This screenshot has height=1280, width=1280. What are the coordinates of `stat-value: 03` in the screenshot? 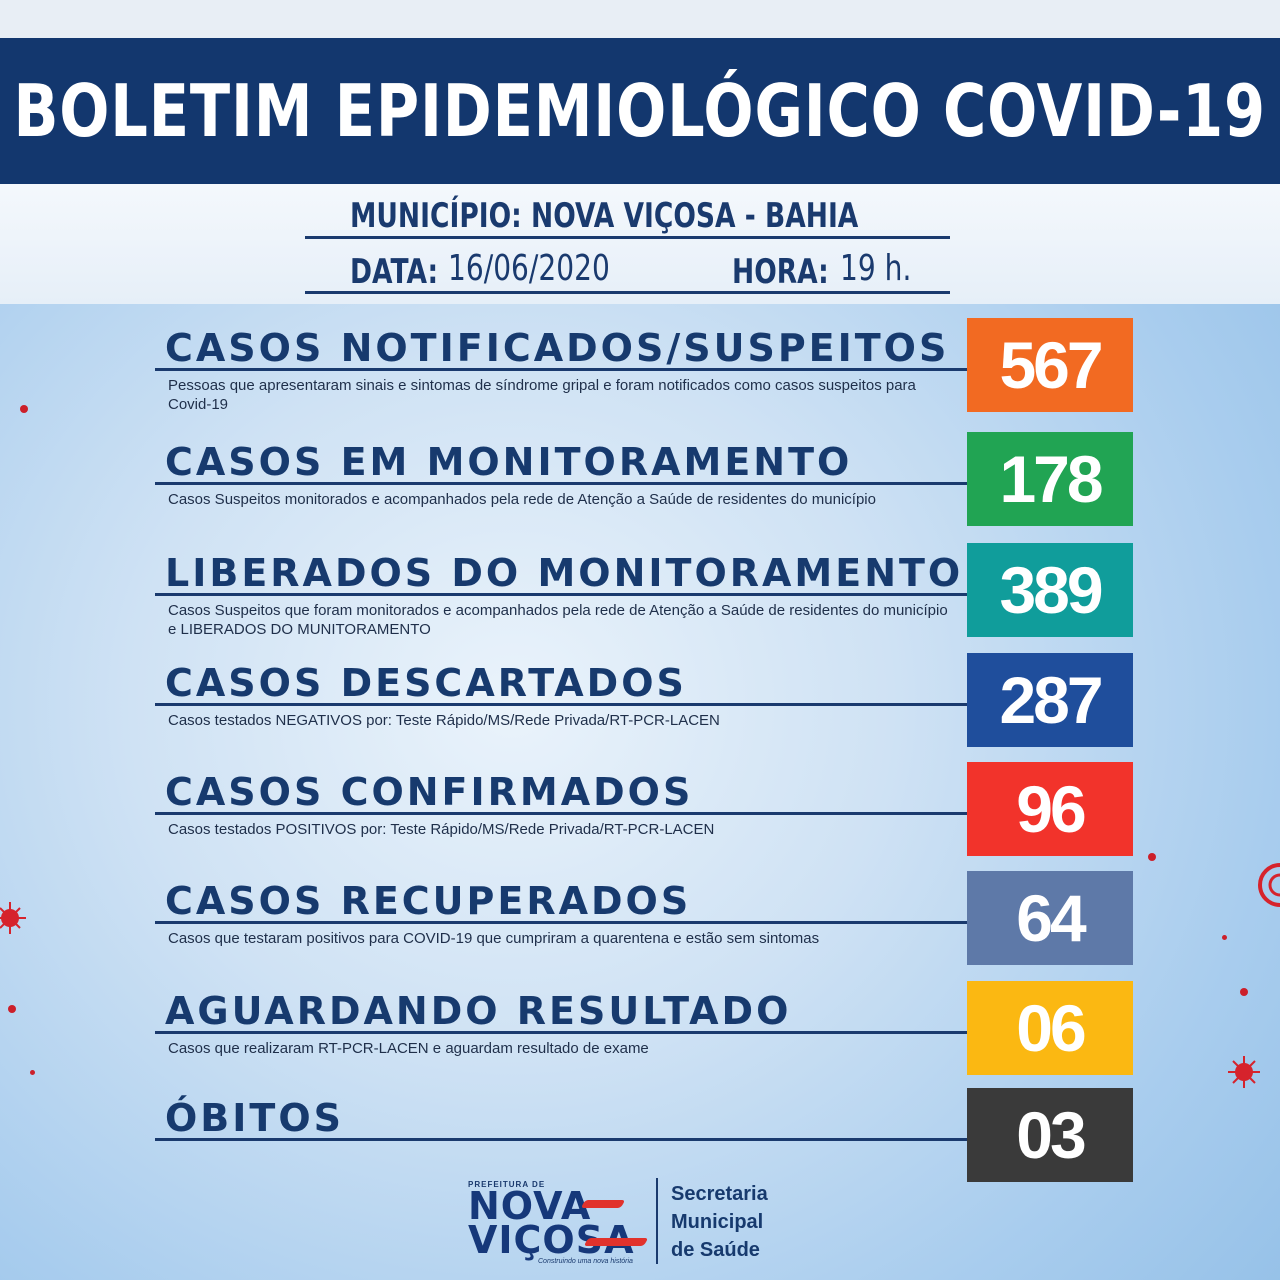 It's located at (1051, 1135).